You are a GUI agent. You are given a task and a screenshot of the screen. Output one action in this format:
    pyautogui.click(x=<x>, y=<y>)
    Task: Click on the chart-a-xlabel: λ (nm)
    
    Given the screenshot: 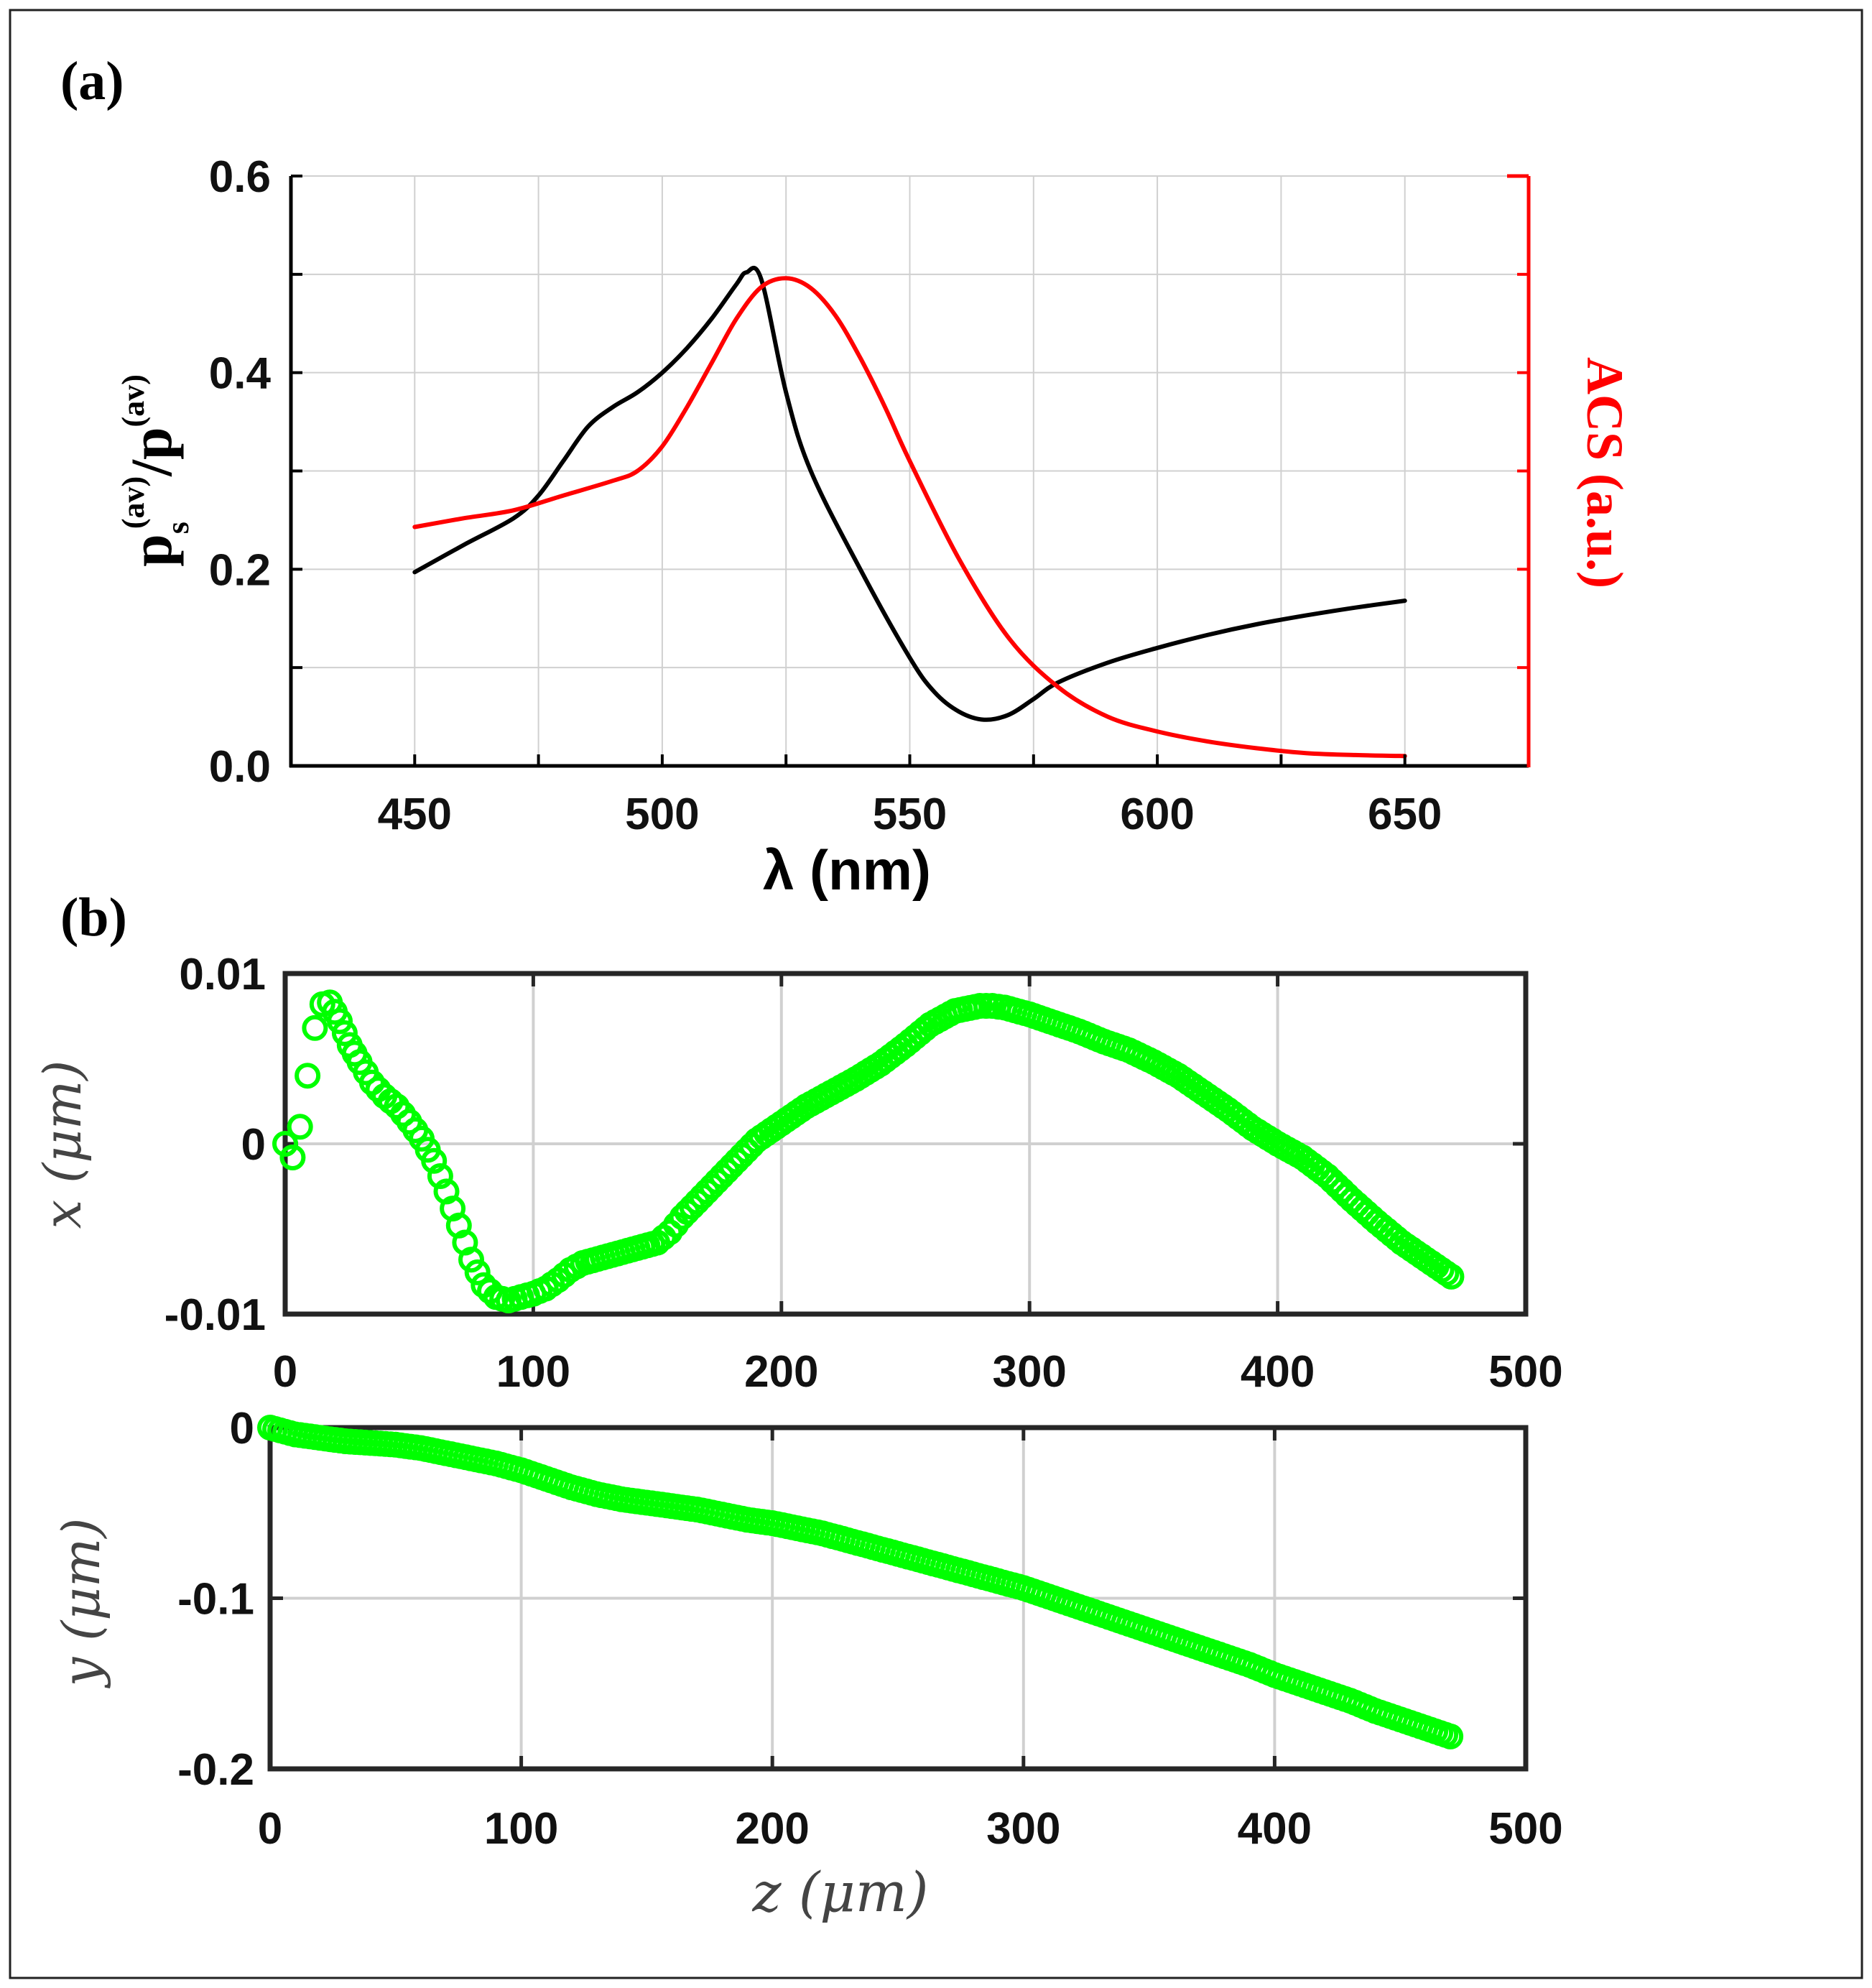 What is the action you would take?
    pyautogui.click(x=847, y=870)
    